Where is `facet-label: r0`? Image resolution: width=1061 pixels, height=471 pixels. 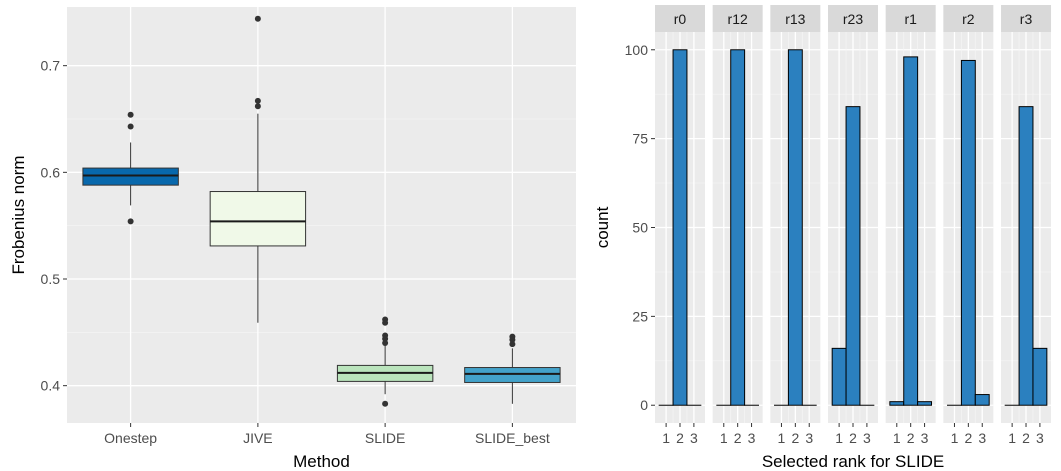 facet-label: r0 is located at coordinates (680, 19).